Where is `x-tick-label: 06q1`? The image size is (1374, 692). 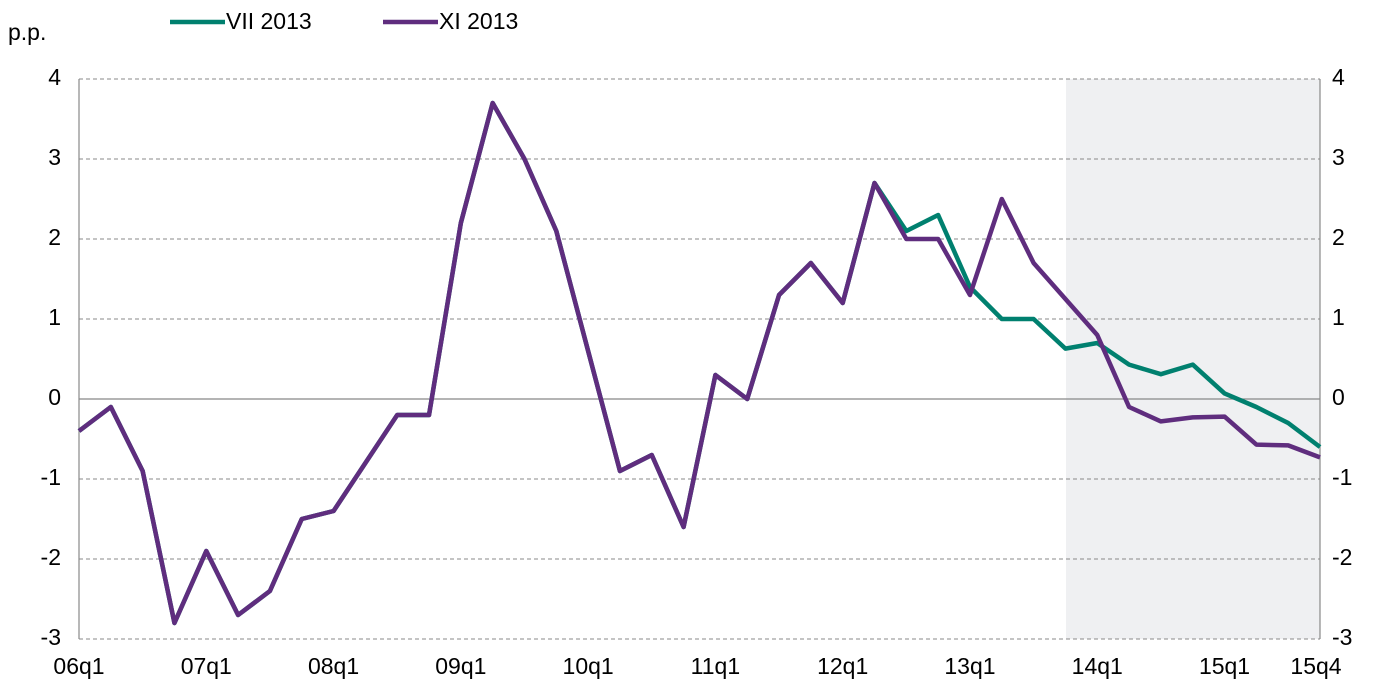
x-tick-label: 06q1 is located at coordinates (78, 666).